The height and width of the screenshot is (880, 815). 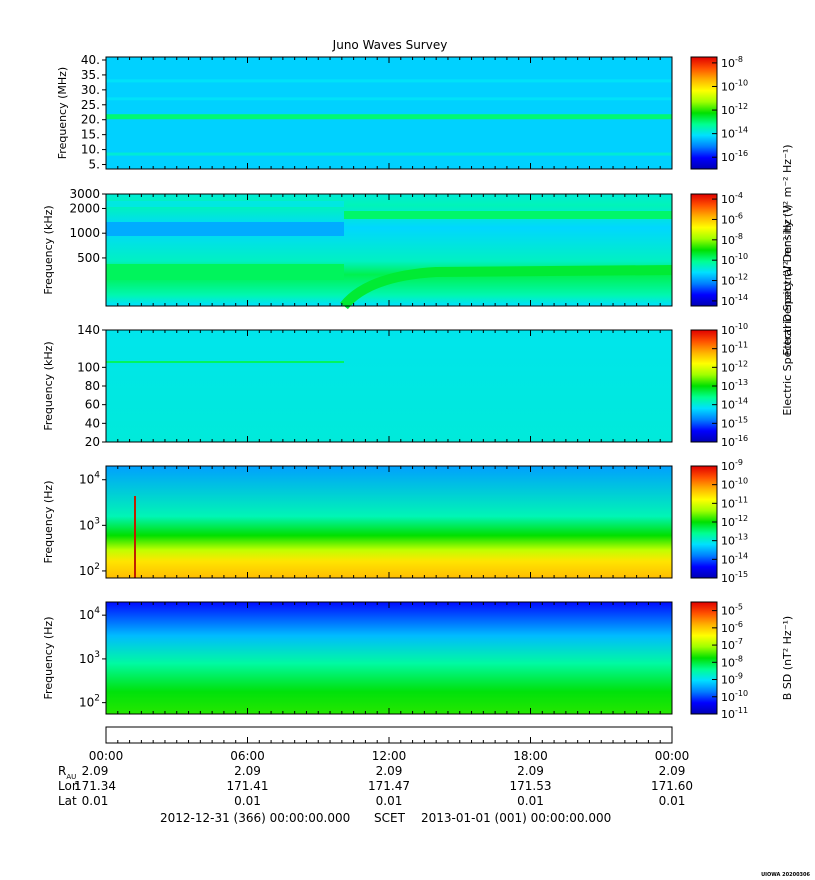 What do you see at coordinates (90, 150) in the screenshot?
I see `y-tick-label: 10.` at bounding box center [90, 150].